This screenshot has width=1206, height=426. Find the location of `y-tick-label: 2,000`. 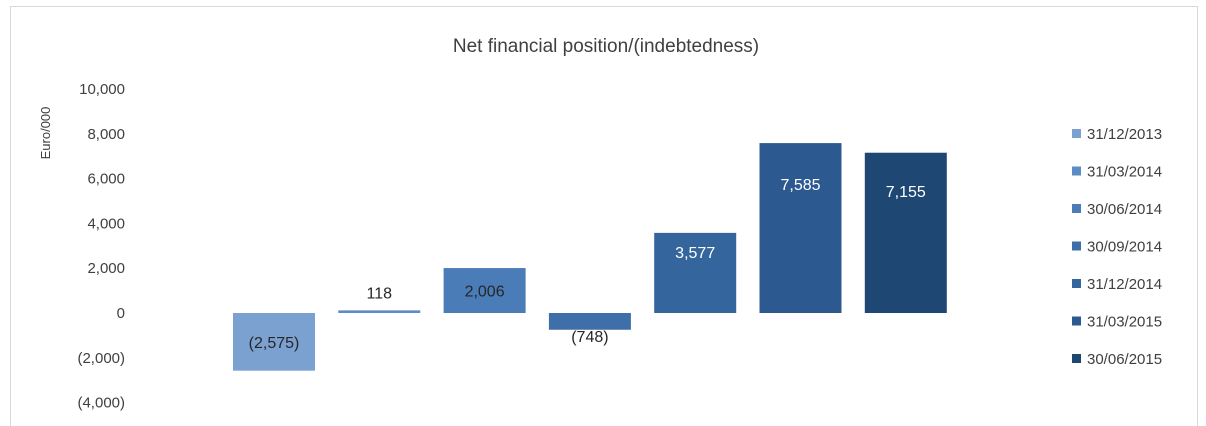

y-tick-label: 2,000 is located at coordinates (106, 268).